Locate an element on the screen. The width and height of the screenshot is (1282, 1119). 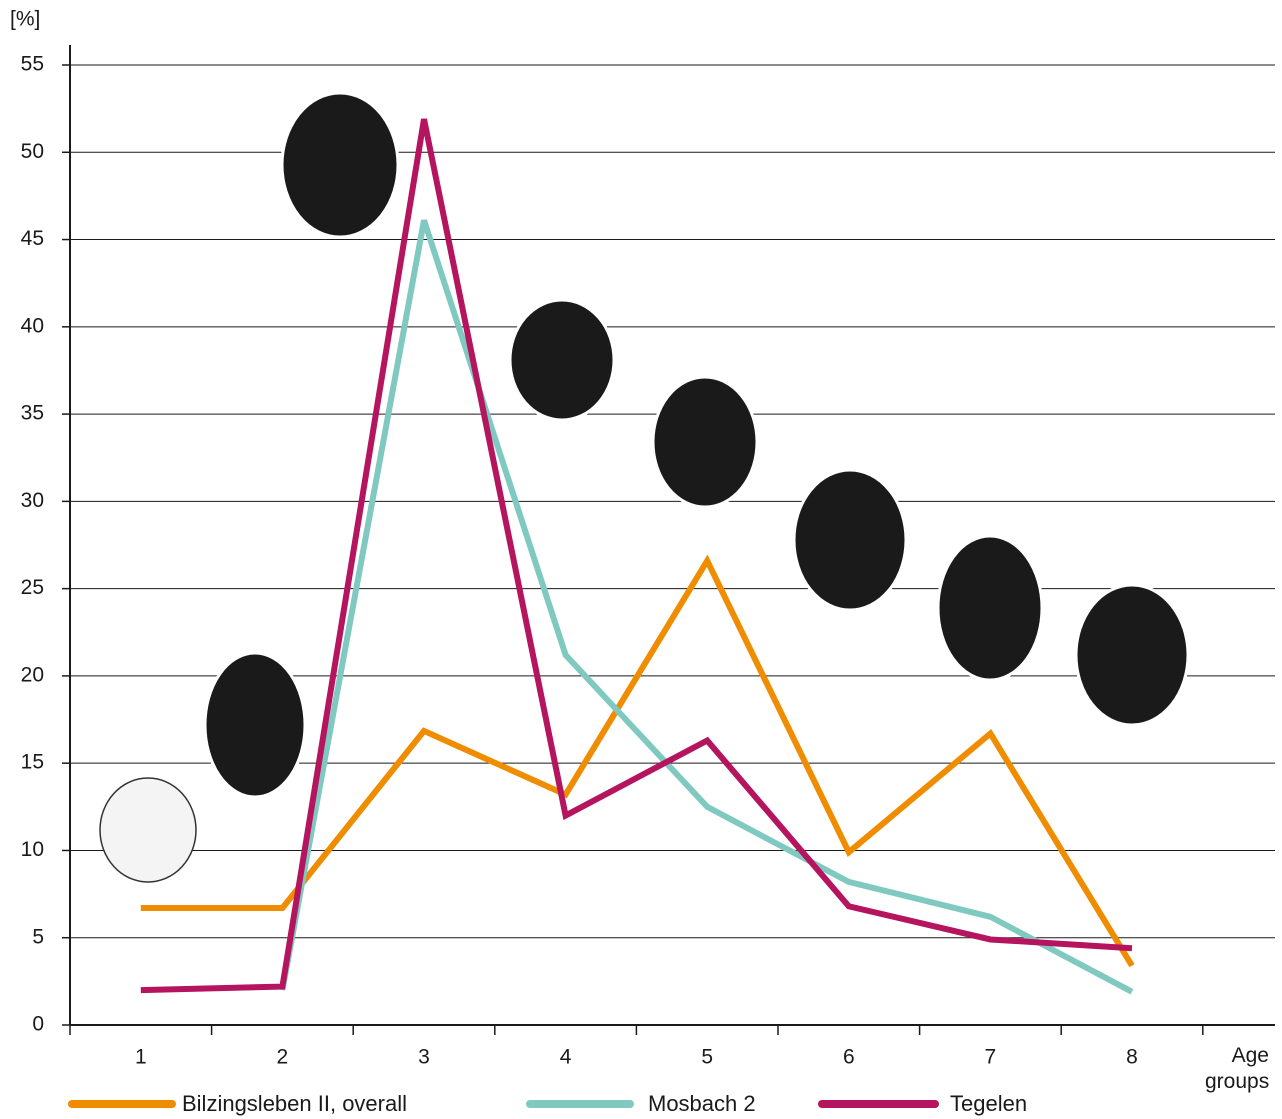
y-tick-label: 0 is located at coordinates (38, 1024).